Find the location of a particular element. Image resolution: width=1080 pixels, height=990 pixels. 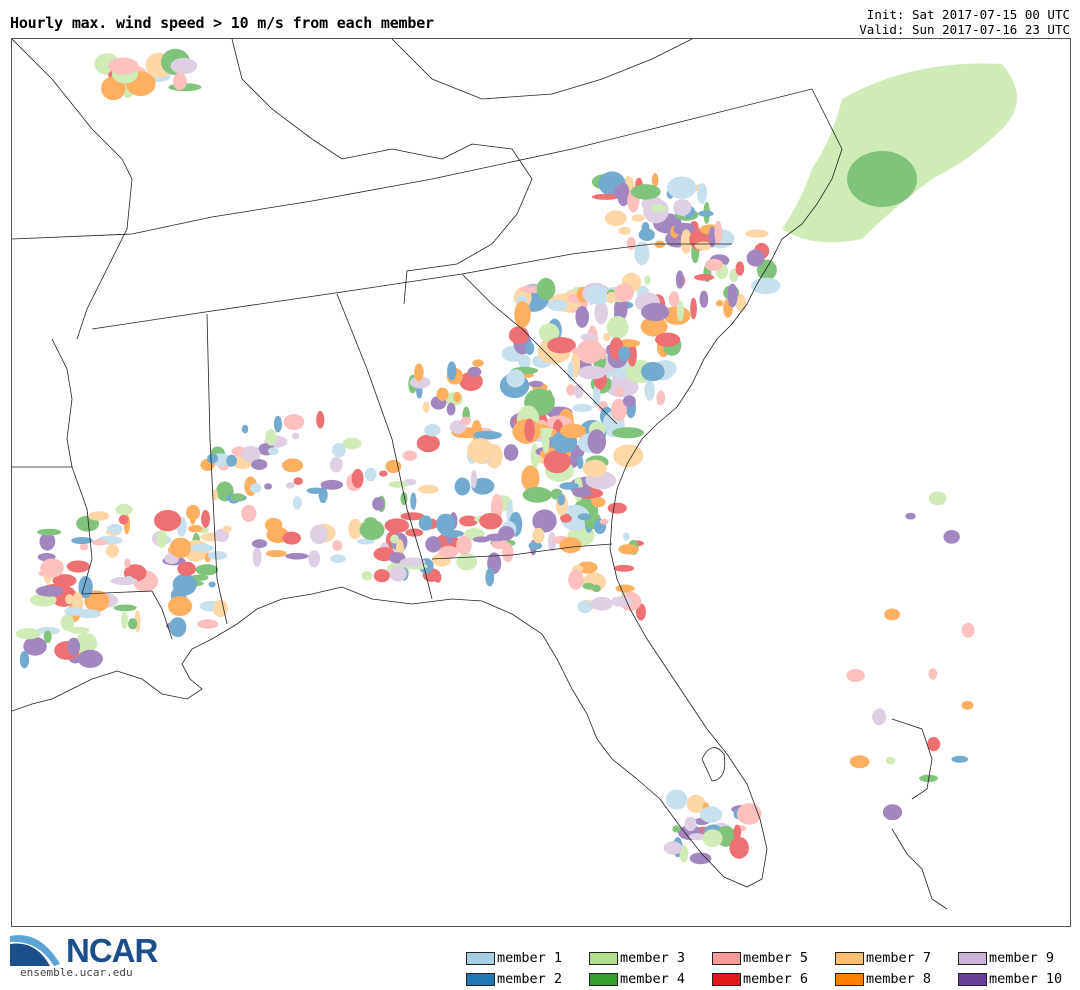

logo-text: NCAR is located at coordinates (112, 950).